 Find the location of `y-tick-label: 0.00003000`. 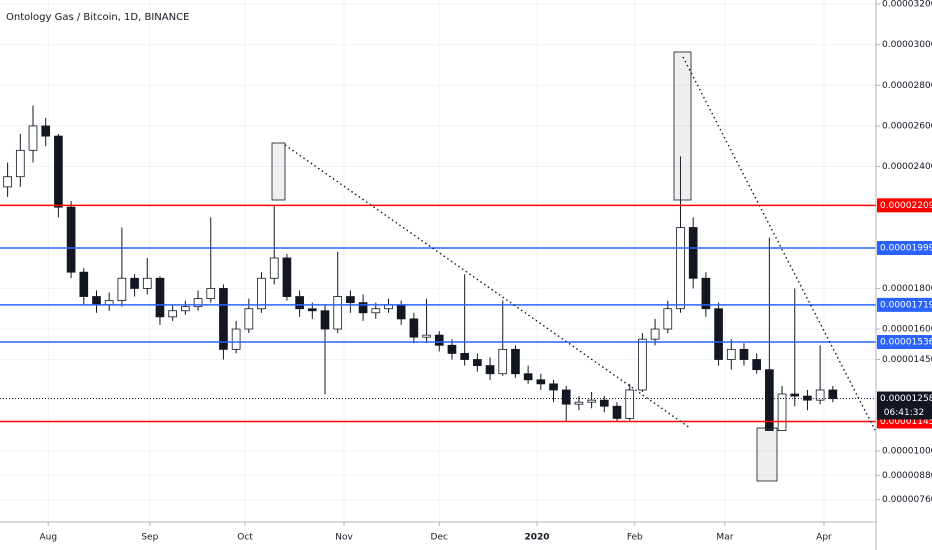

y-tick-label: 0.00003000 is located at coordinates (907, 45).